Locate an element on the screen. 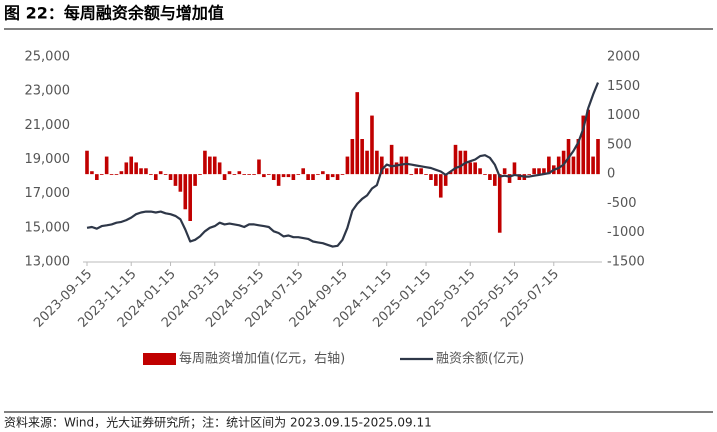 The height and width of the screenshot is (432, 717). y-tick-label: 19,000 is located at coordinates (48, 159).